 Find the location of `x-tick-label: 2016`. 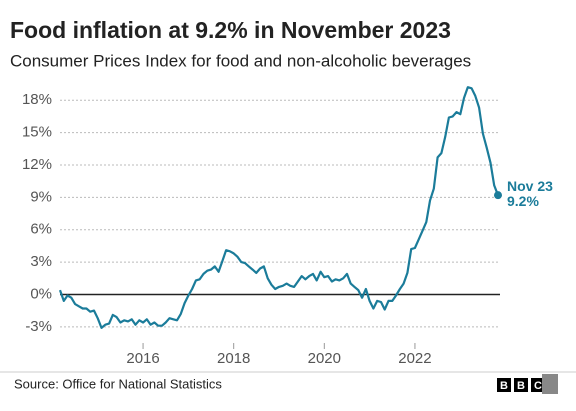

x-tick-label: 2016 is located at coordinates (142, 358).